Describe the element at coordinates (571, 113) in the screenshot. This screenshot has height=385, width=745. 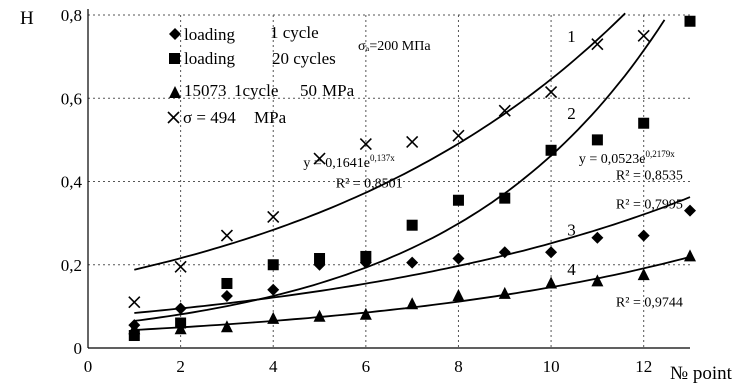
I see `curve-label: 2` at that location.